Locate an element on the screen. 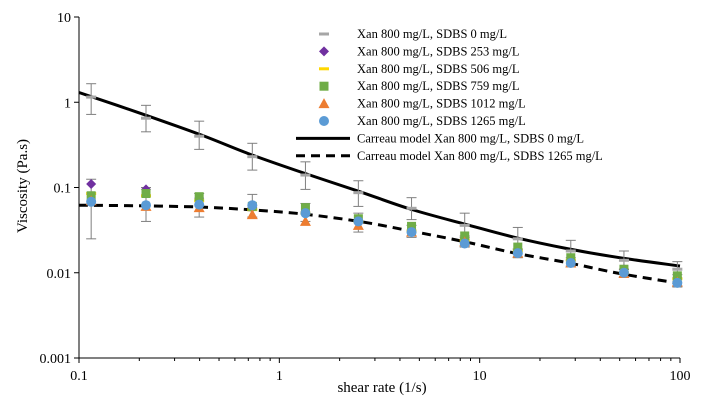  y-tick-label: 0.1 is located at coordinates (63, 189).